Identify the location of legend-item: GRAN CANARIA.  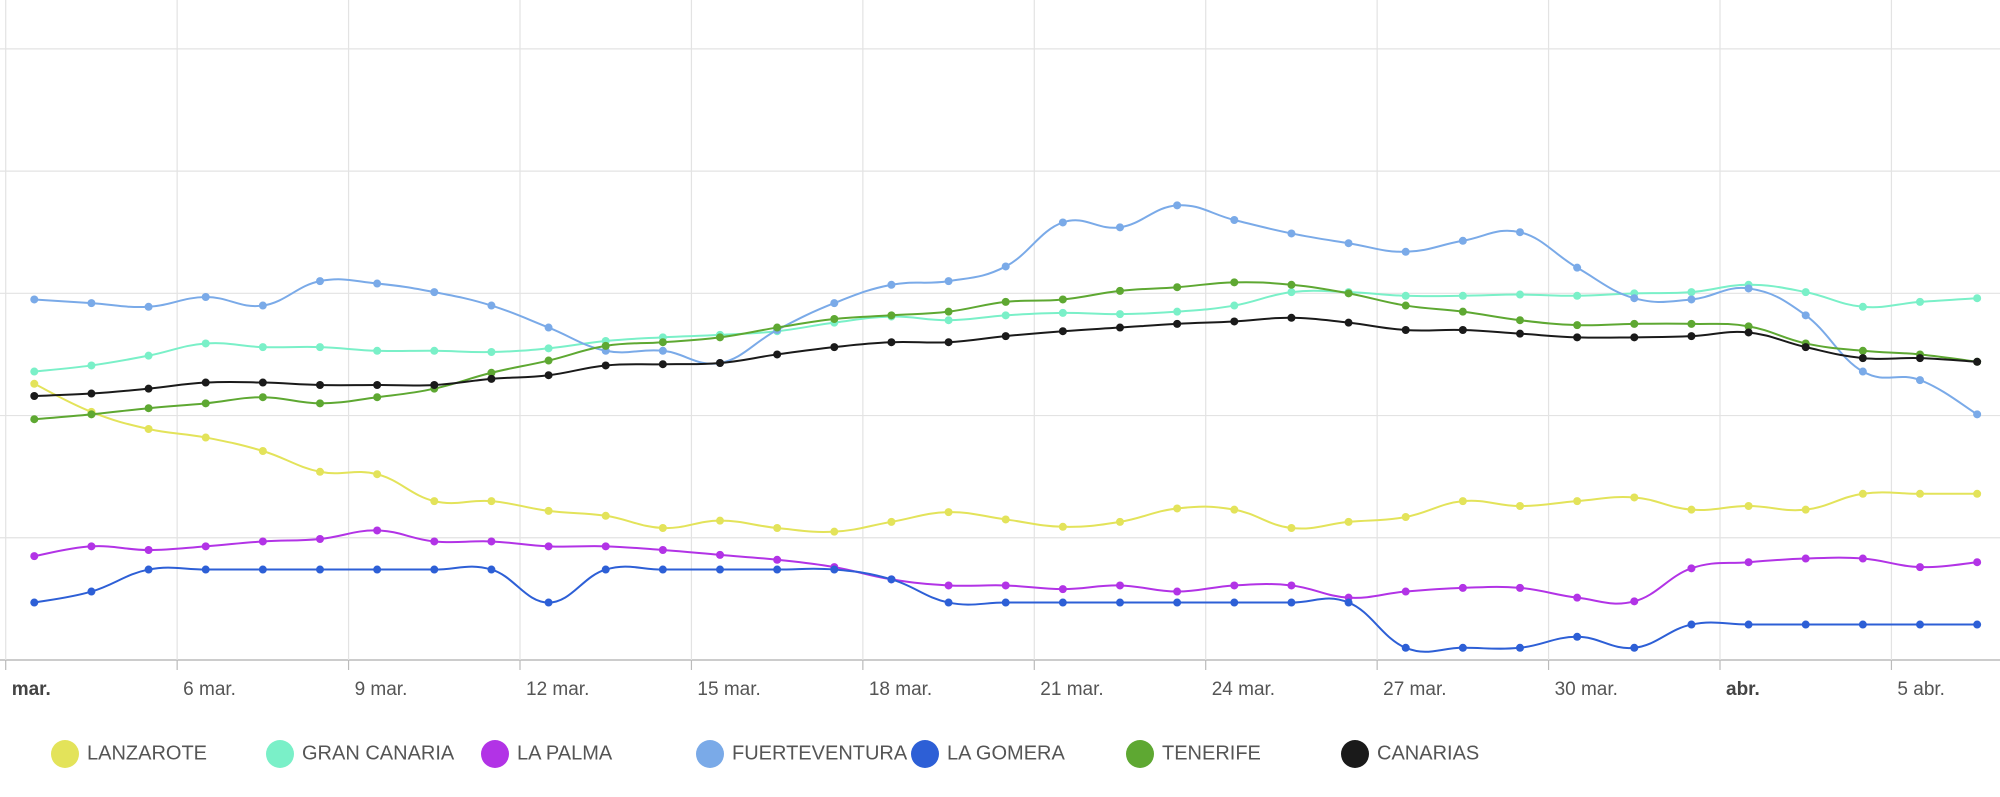
(360, 754).